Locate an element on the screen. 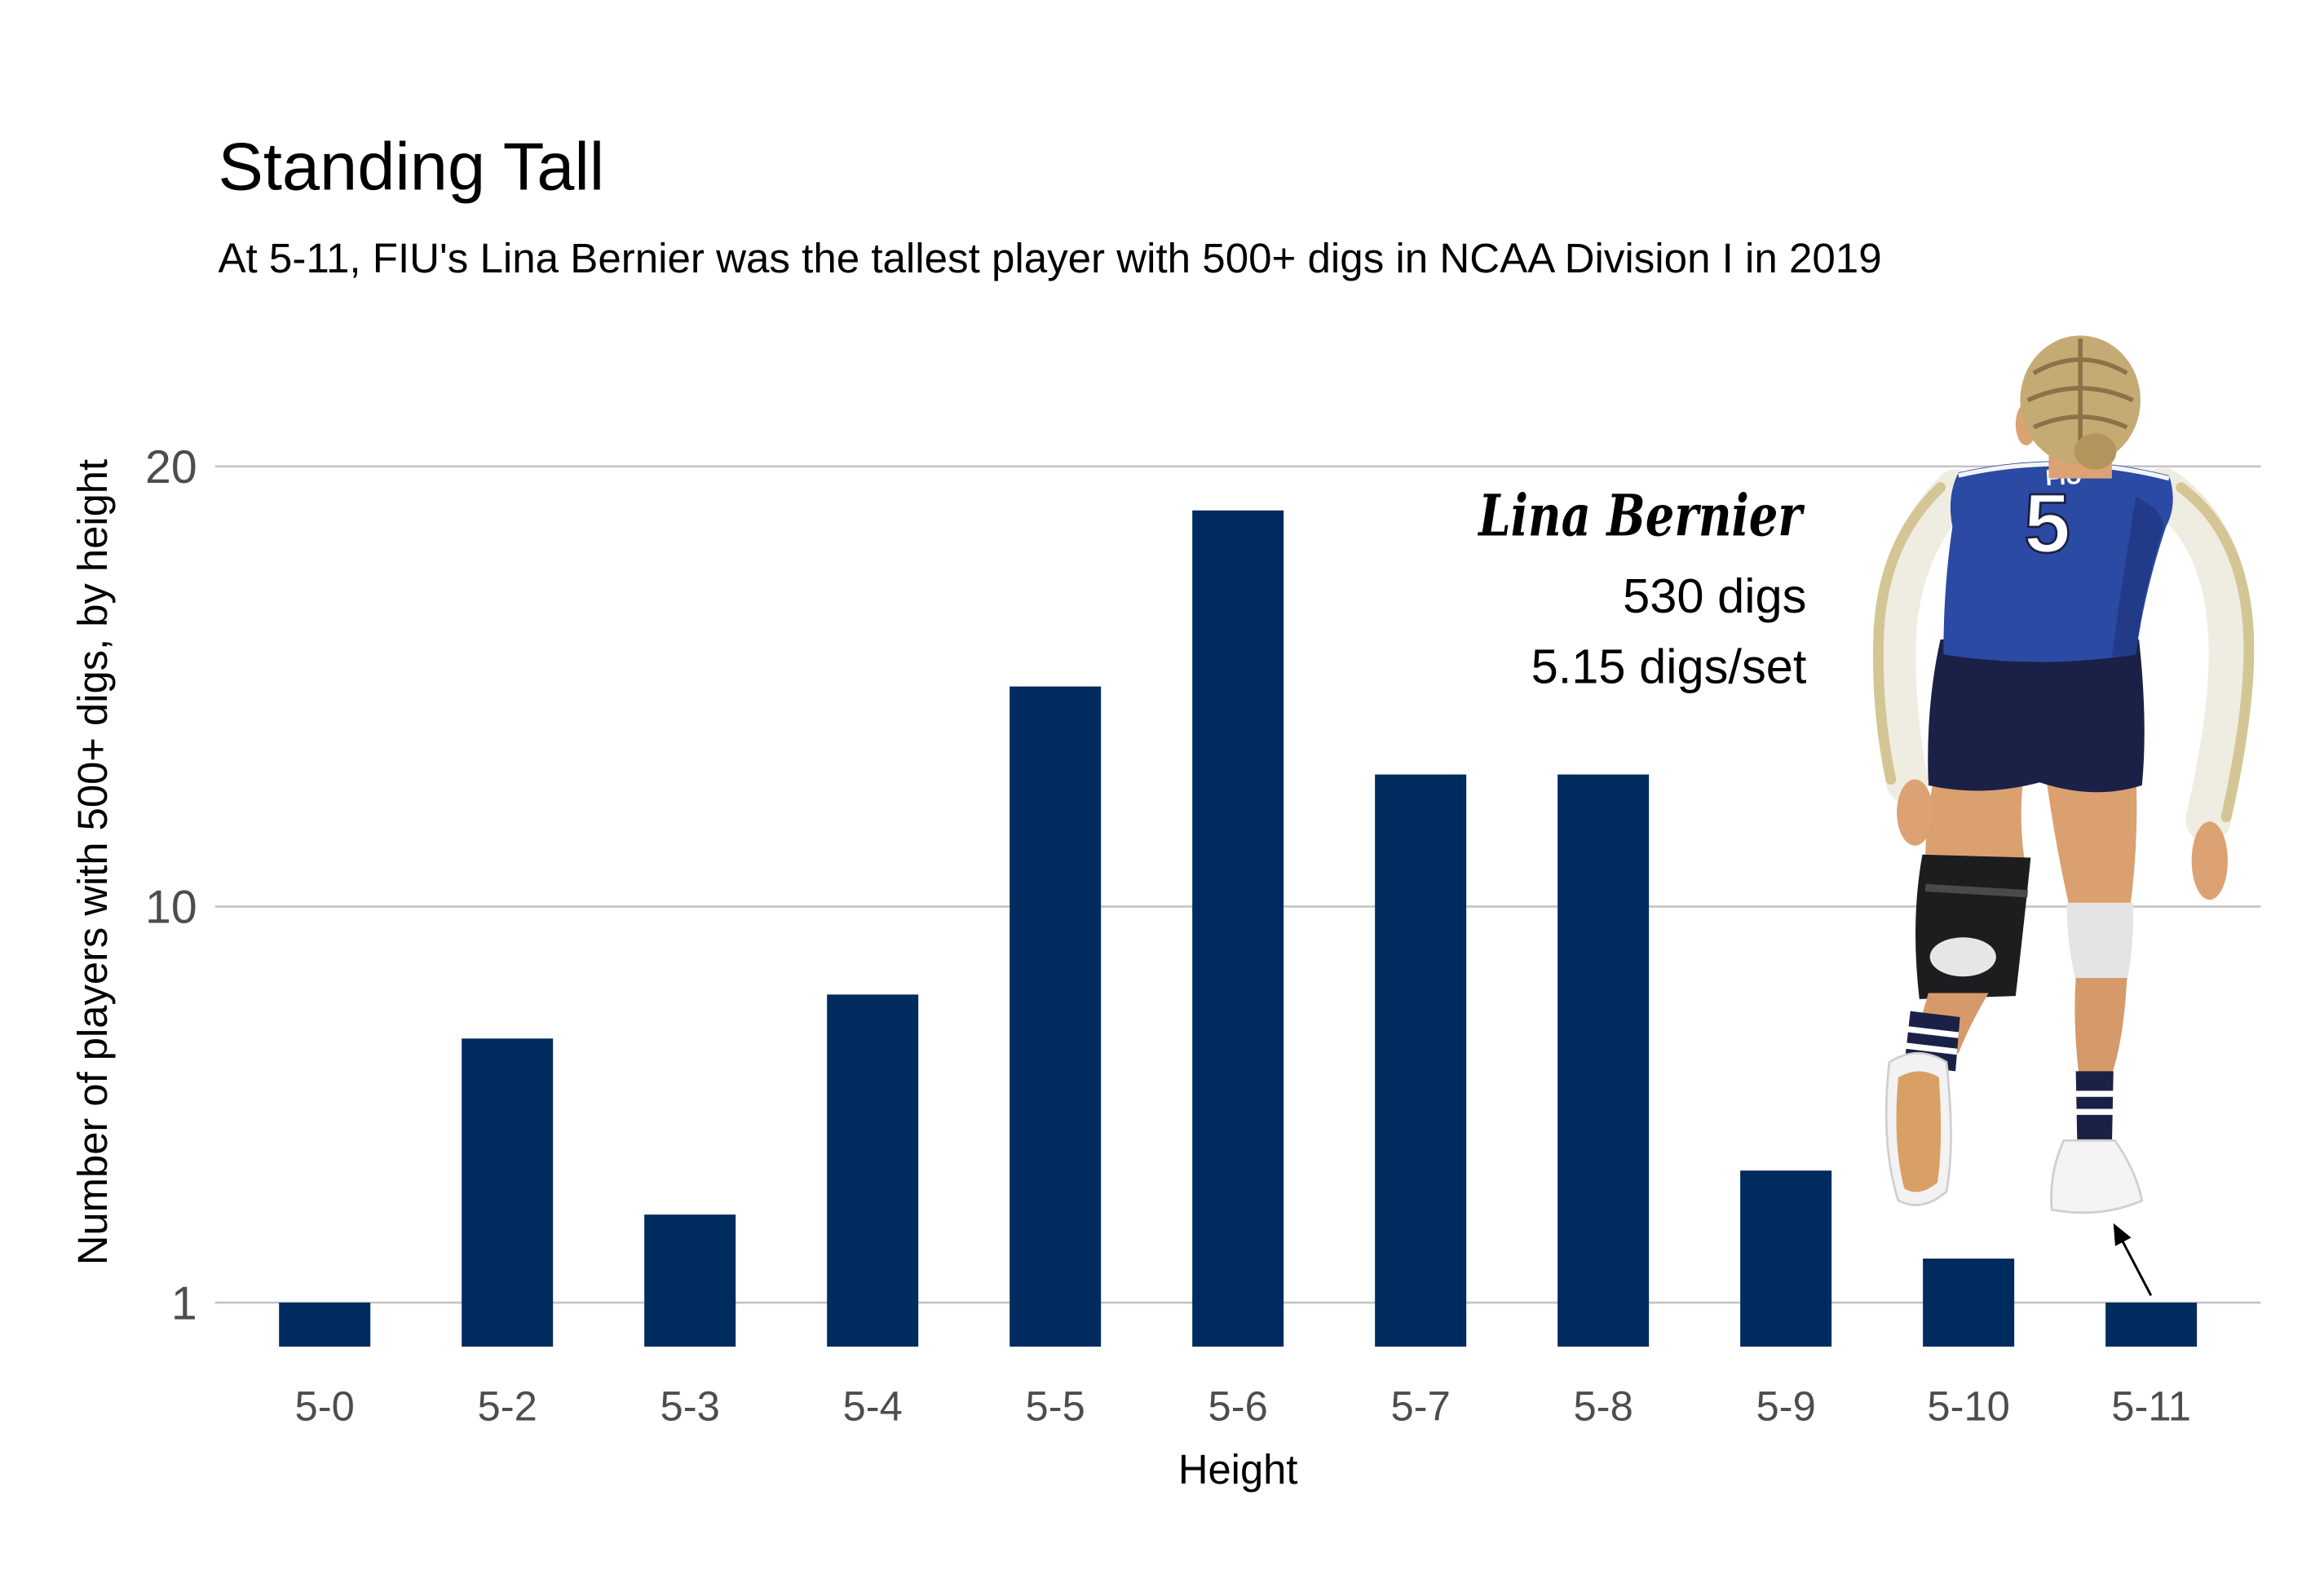  x-axis-title: Height is located at coordinates (1238, 1469).